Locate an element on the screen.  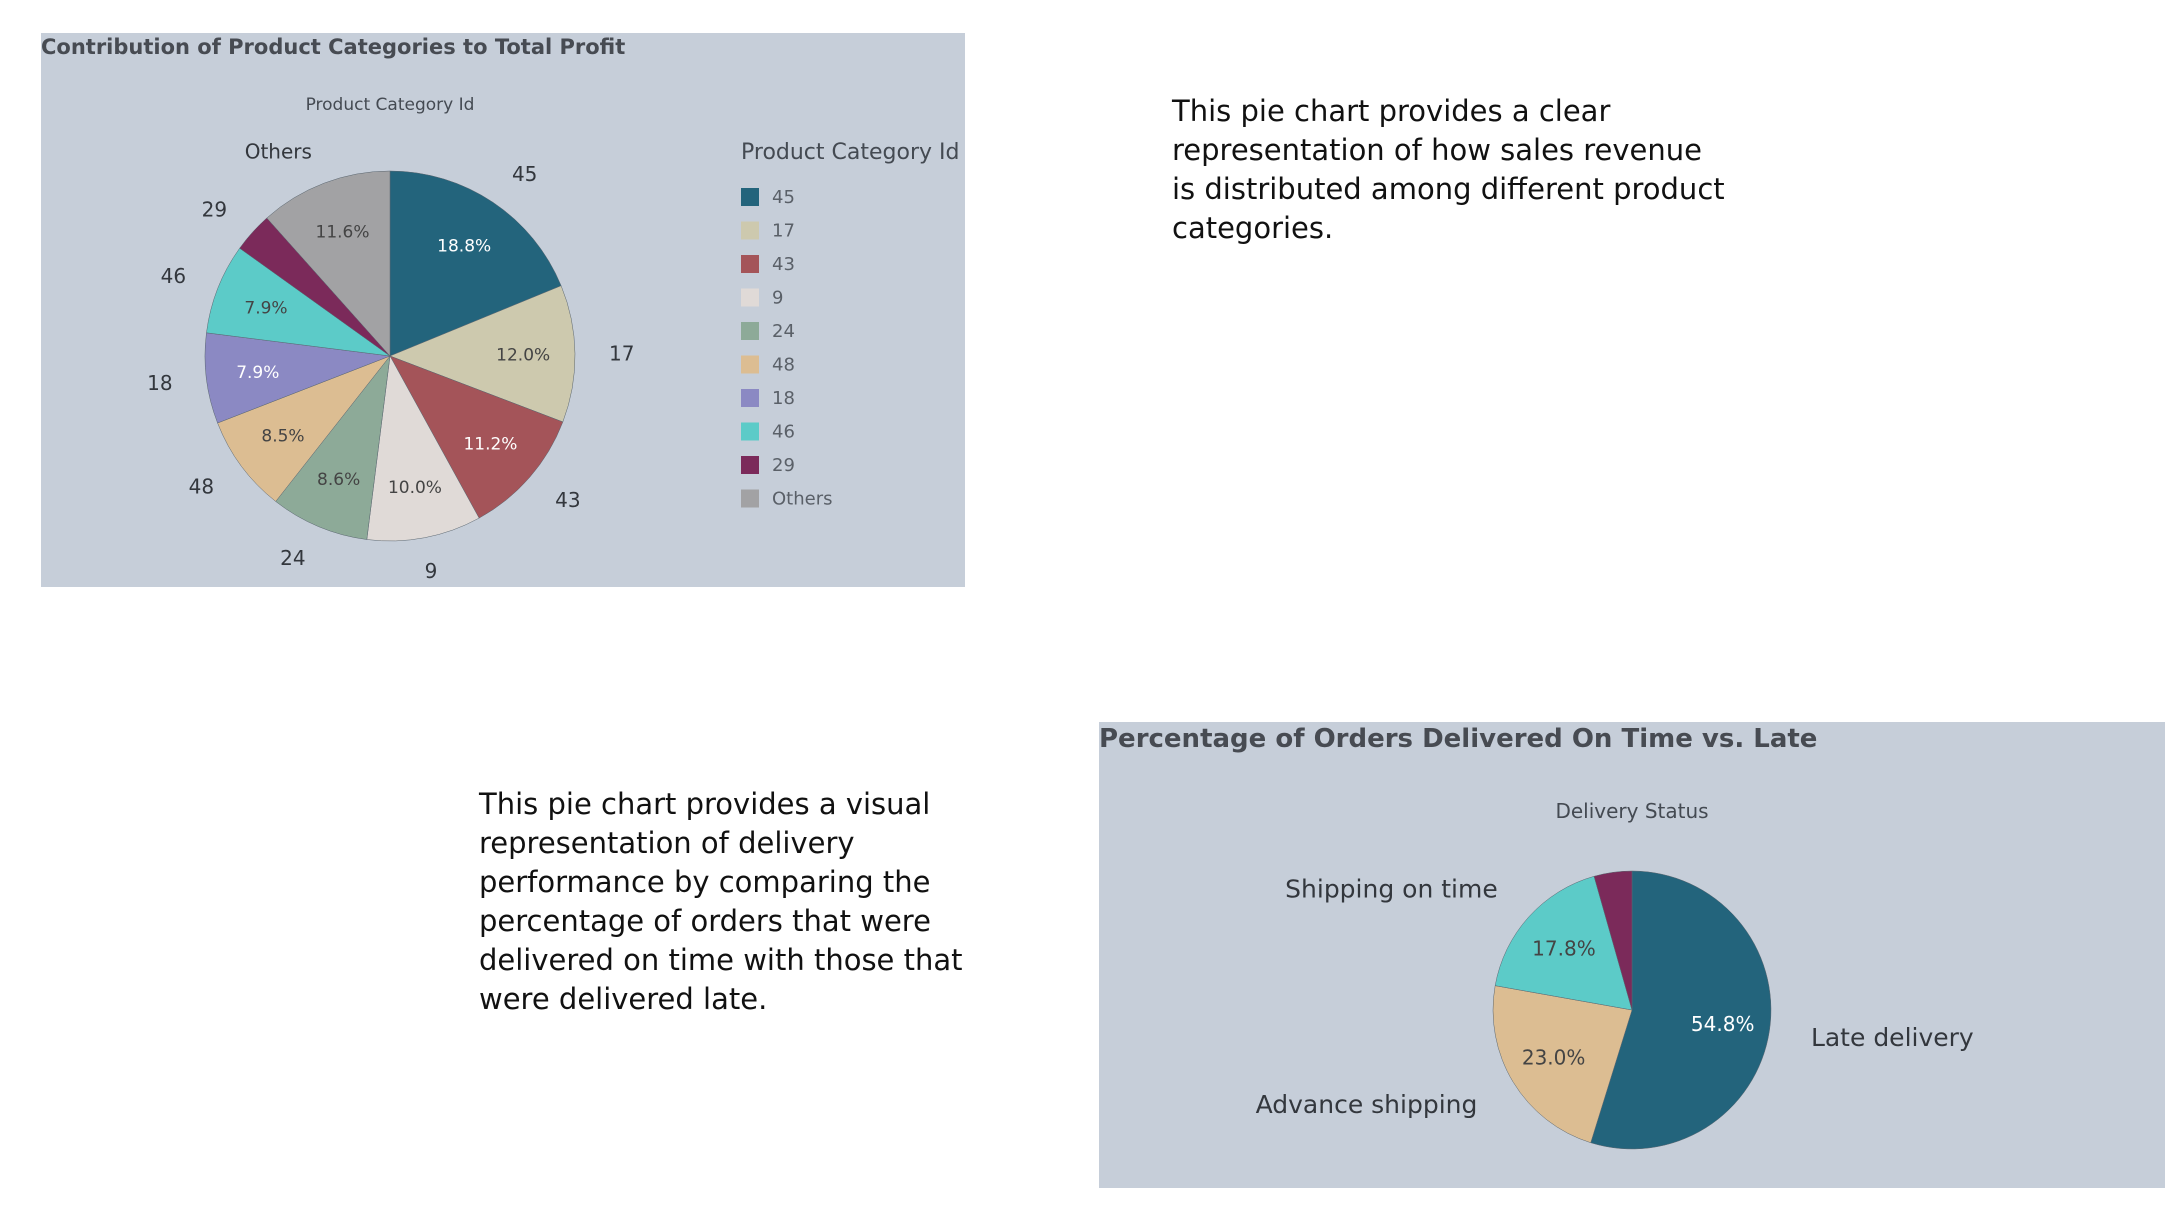
profit-category-label-others: Others is located at coordinates (278, 151).